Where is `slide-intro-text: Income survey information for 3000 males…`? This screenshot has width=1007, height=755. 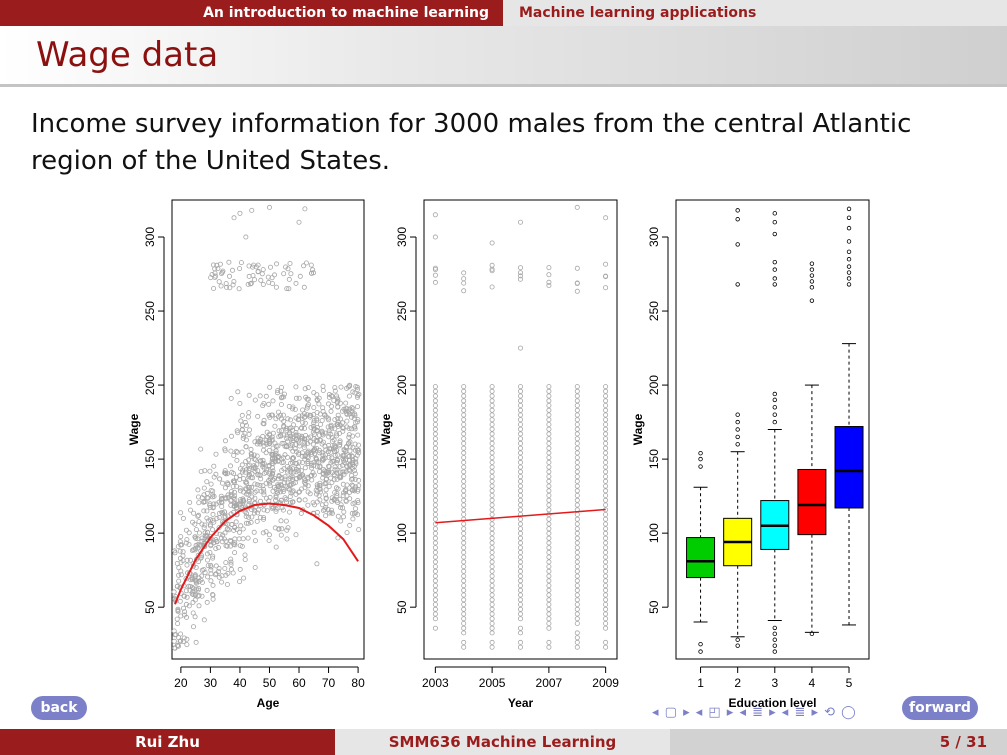 slide-intro-text: Income survey information for 3000 males… is located at coordinates (471, 142).